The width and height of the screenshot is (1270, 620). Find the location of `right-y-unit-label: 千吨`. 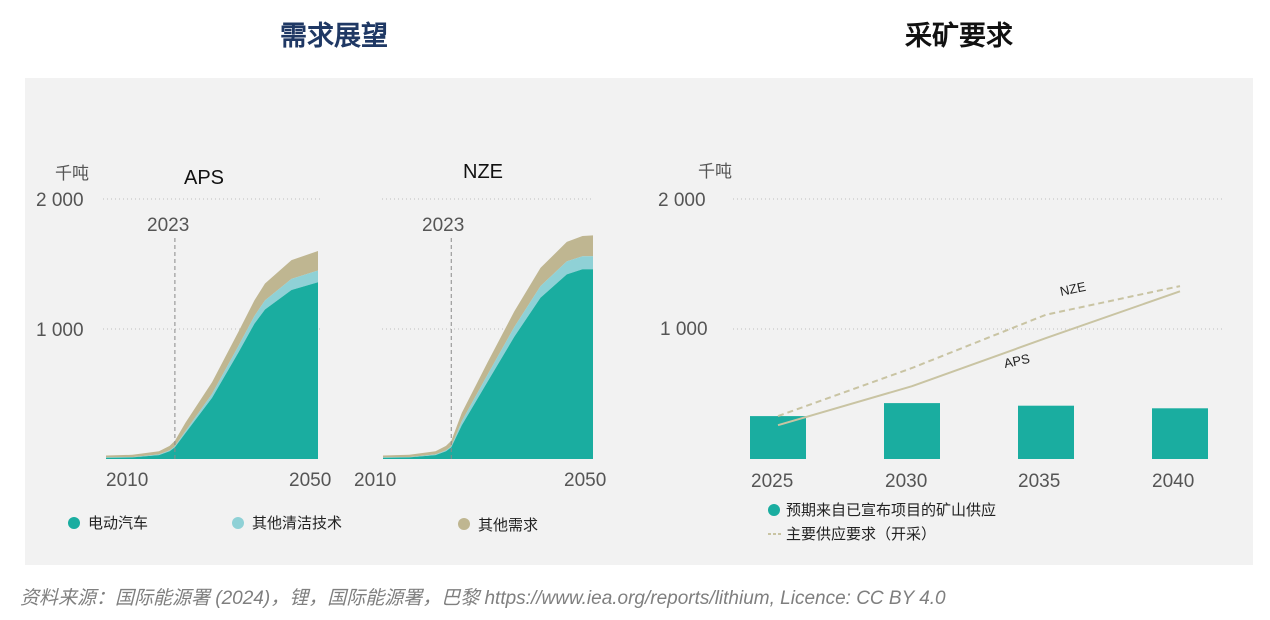

right-y-unit-label: 千吨 is located at coordinates (715, 172).